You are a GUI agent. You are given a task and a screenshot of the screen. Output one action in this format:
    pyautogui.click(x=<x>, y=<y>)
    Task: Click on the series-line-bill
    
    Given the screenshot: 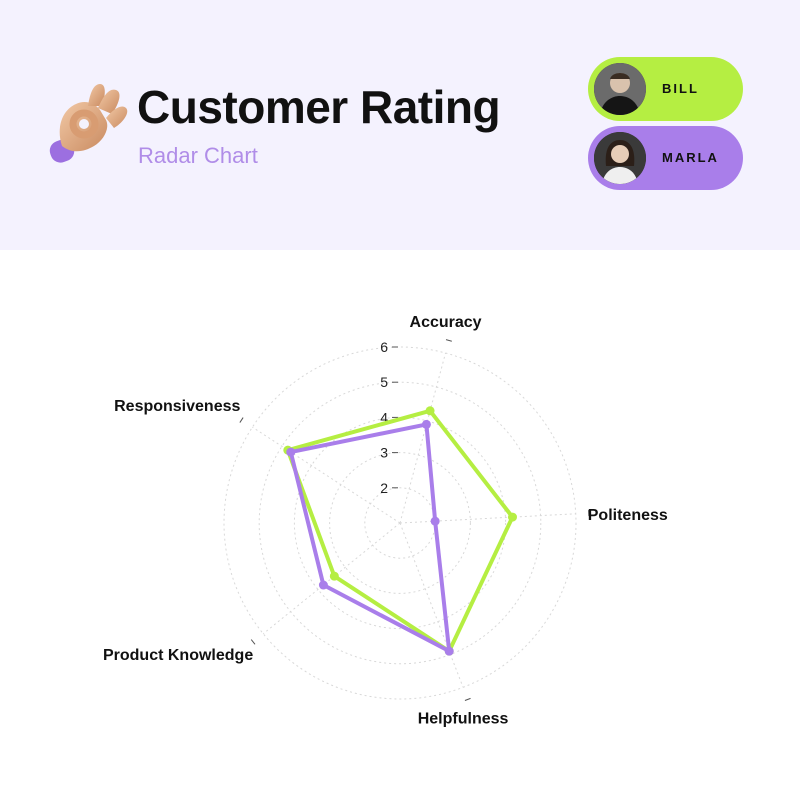 What is the action you would take?
    pyautogui.click(x=400, y=531)
    